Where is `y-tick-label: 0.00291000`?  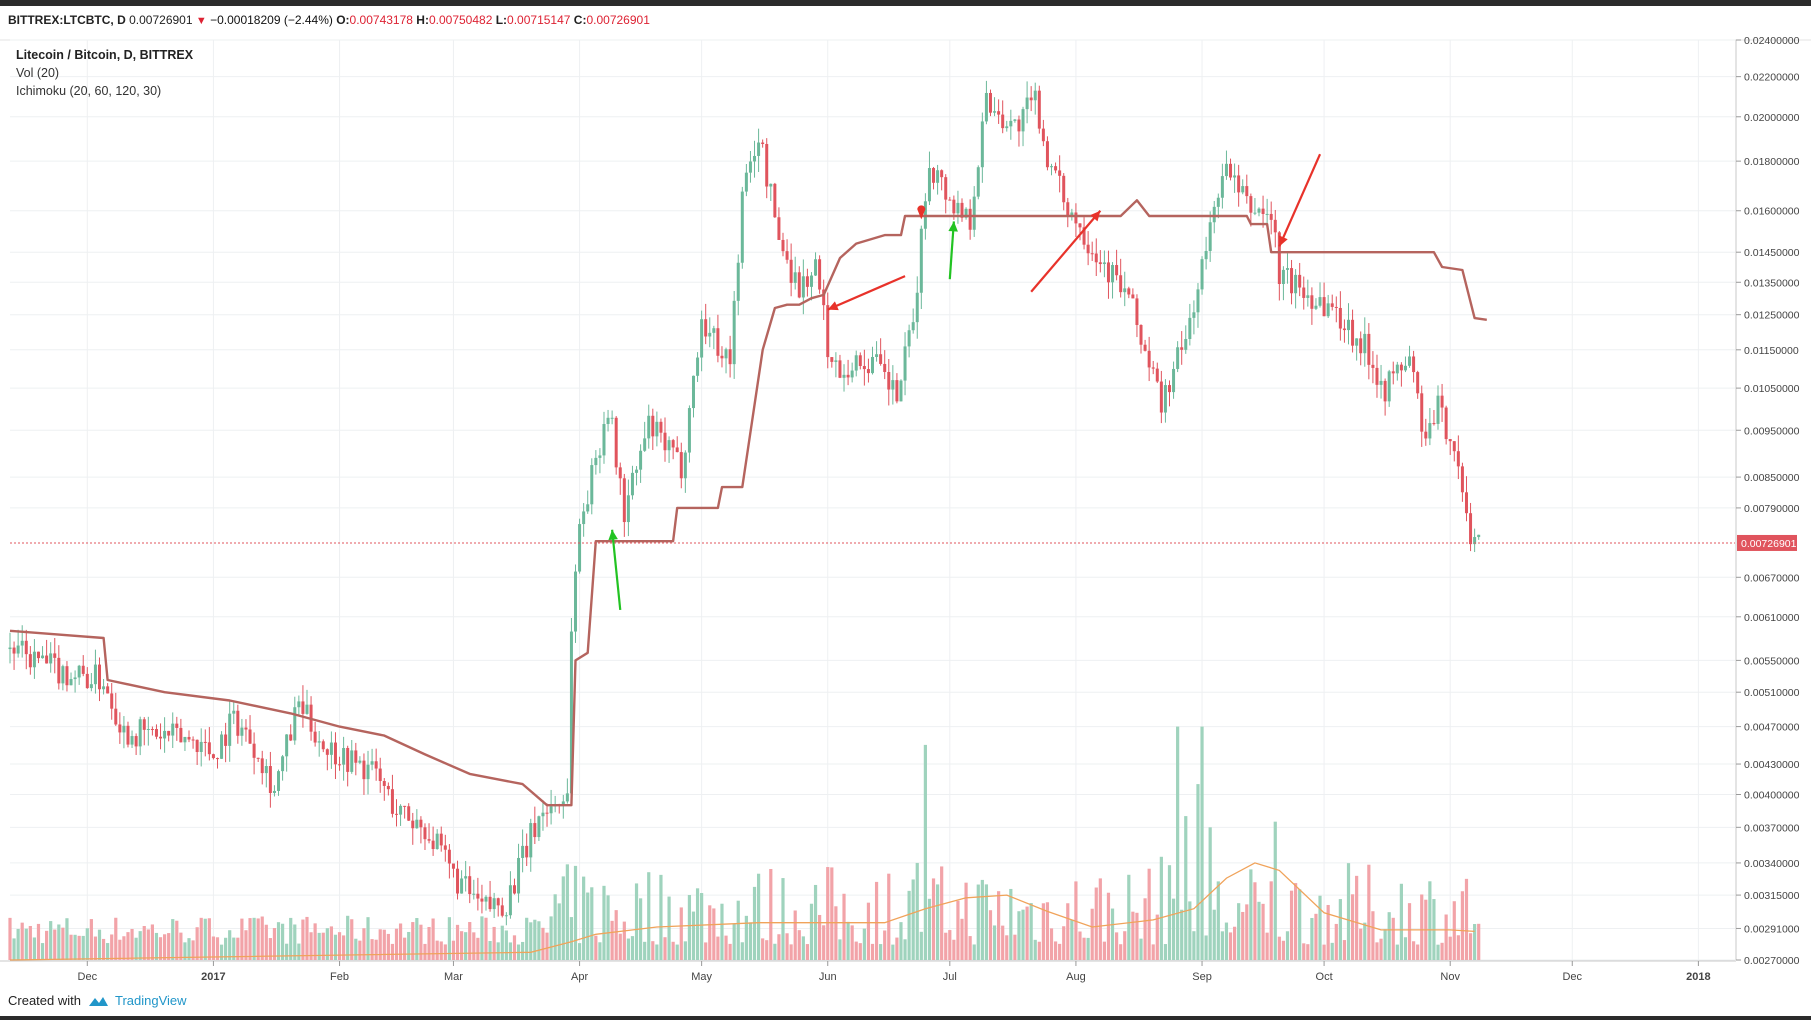 y-tick-label: 0.00291000 is located at coordinates (1772, 929).